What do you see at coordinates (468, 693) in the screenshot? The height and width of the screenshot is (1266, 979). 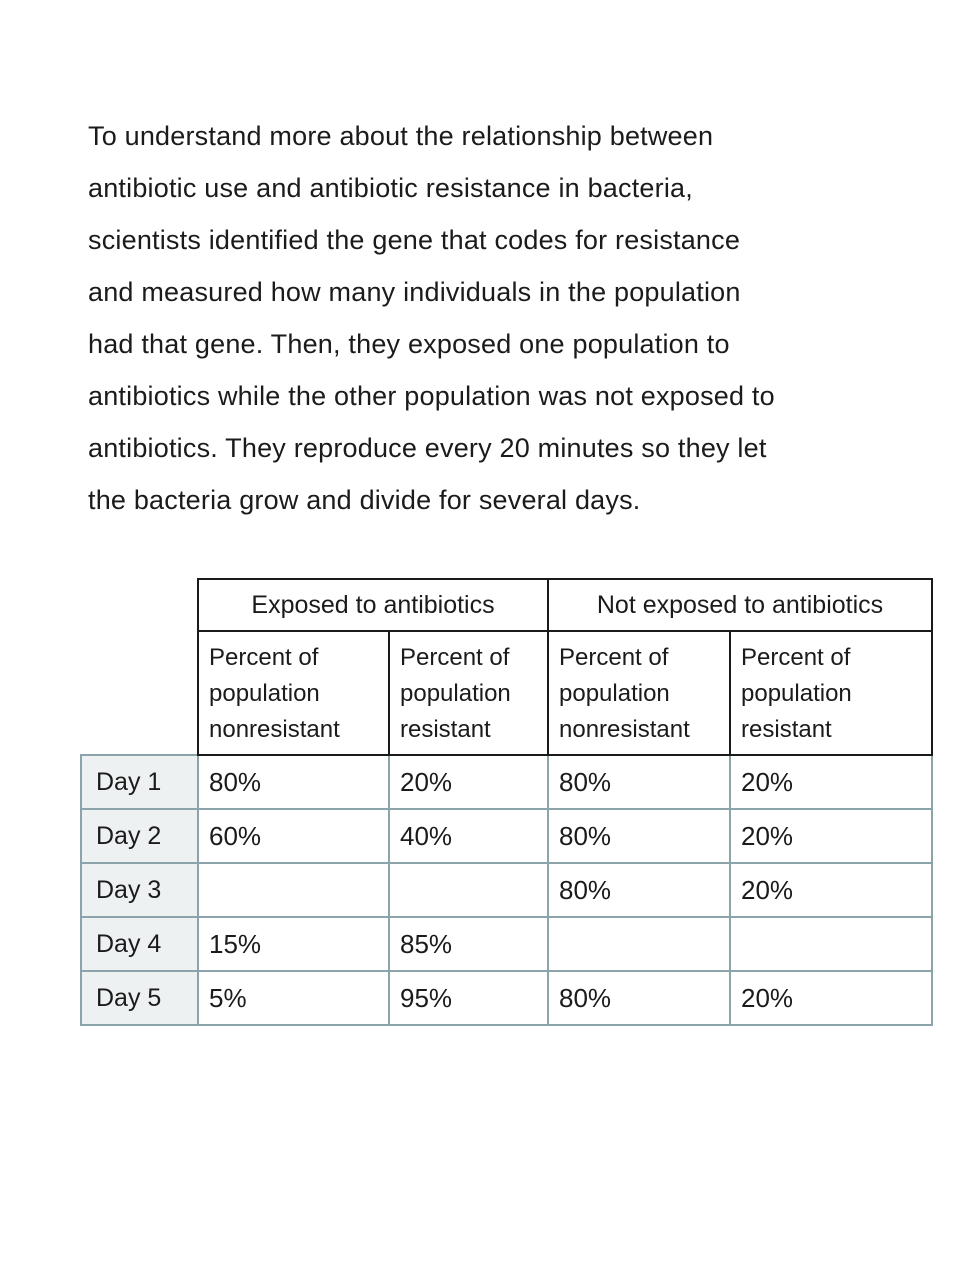 I see `column-header-exposed-resistant: Percent of population resistant` at bounding box center [468, 693].